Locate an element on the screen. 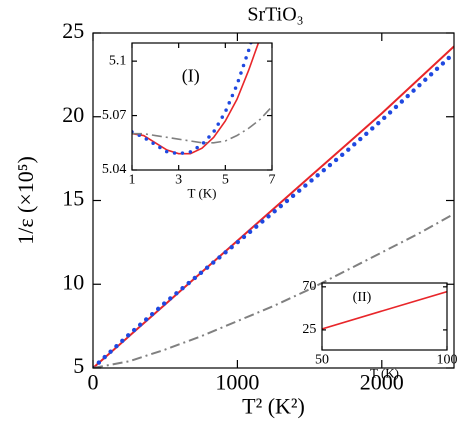 This screenshot has width=458, height=427. y-tick-label: 5 is located at coordinates (78, 365).